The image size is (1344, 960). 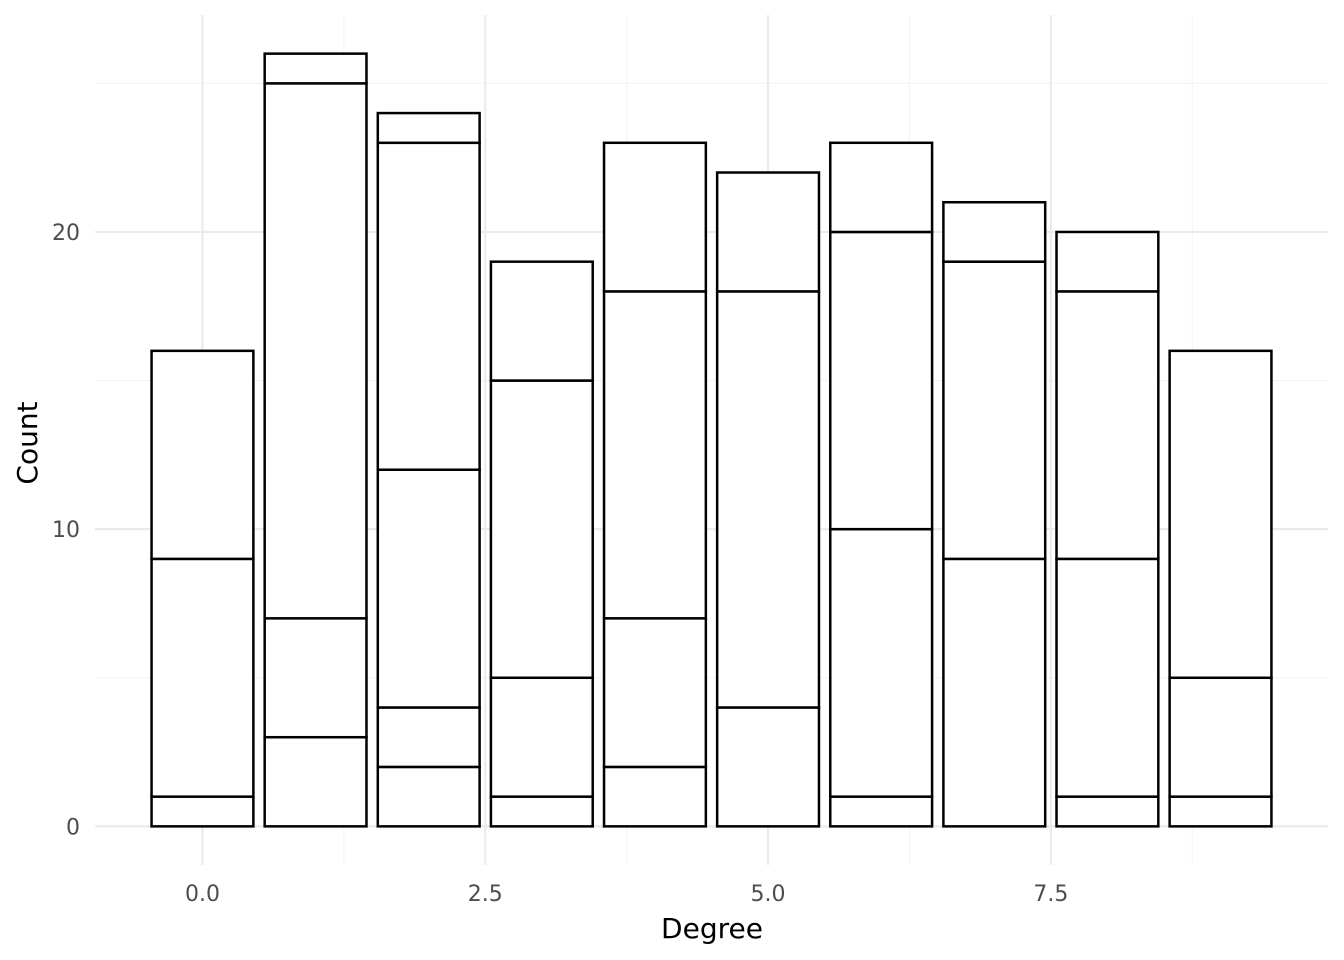 I want to click on y-axis-ticks: 0 10 20, so click(x=66, y=530).